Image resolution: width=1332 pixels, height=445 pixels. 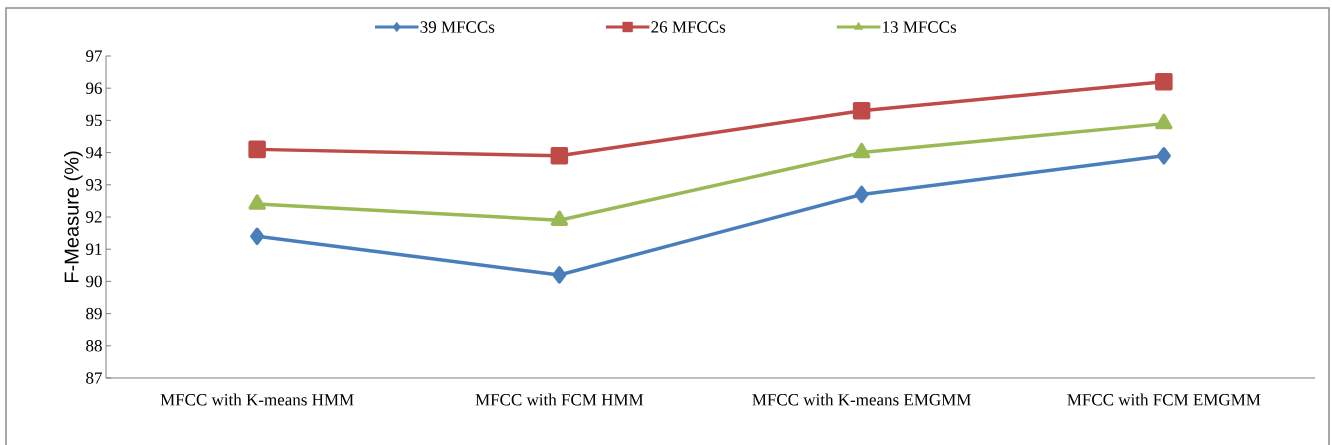 I want to click on y-tick-label: 97, so click(x=94, y=56).